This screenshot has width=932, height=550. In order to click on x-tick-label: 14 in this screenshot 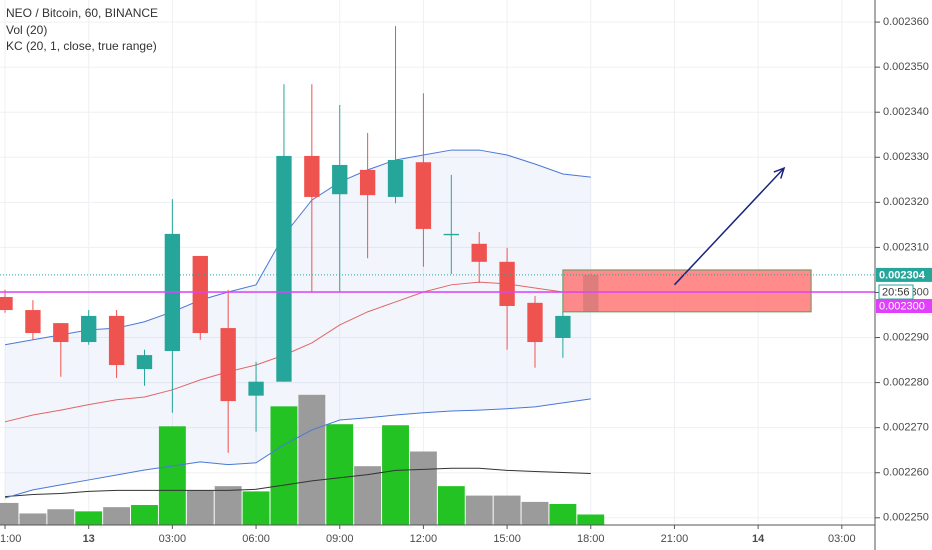, I will do `click(758, 539)`.